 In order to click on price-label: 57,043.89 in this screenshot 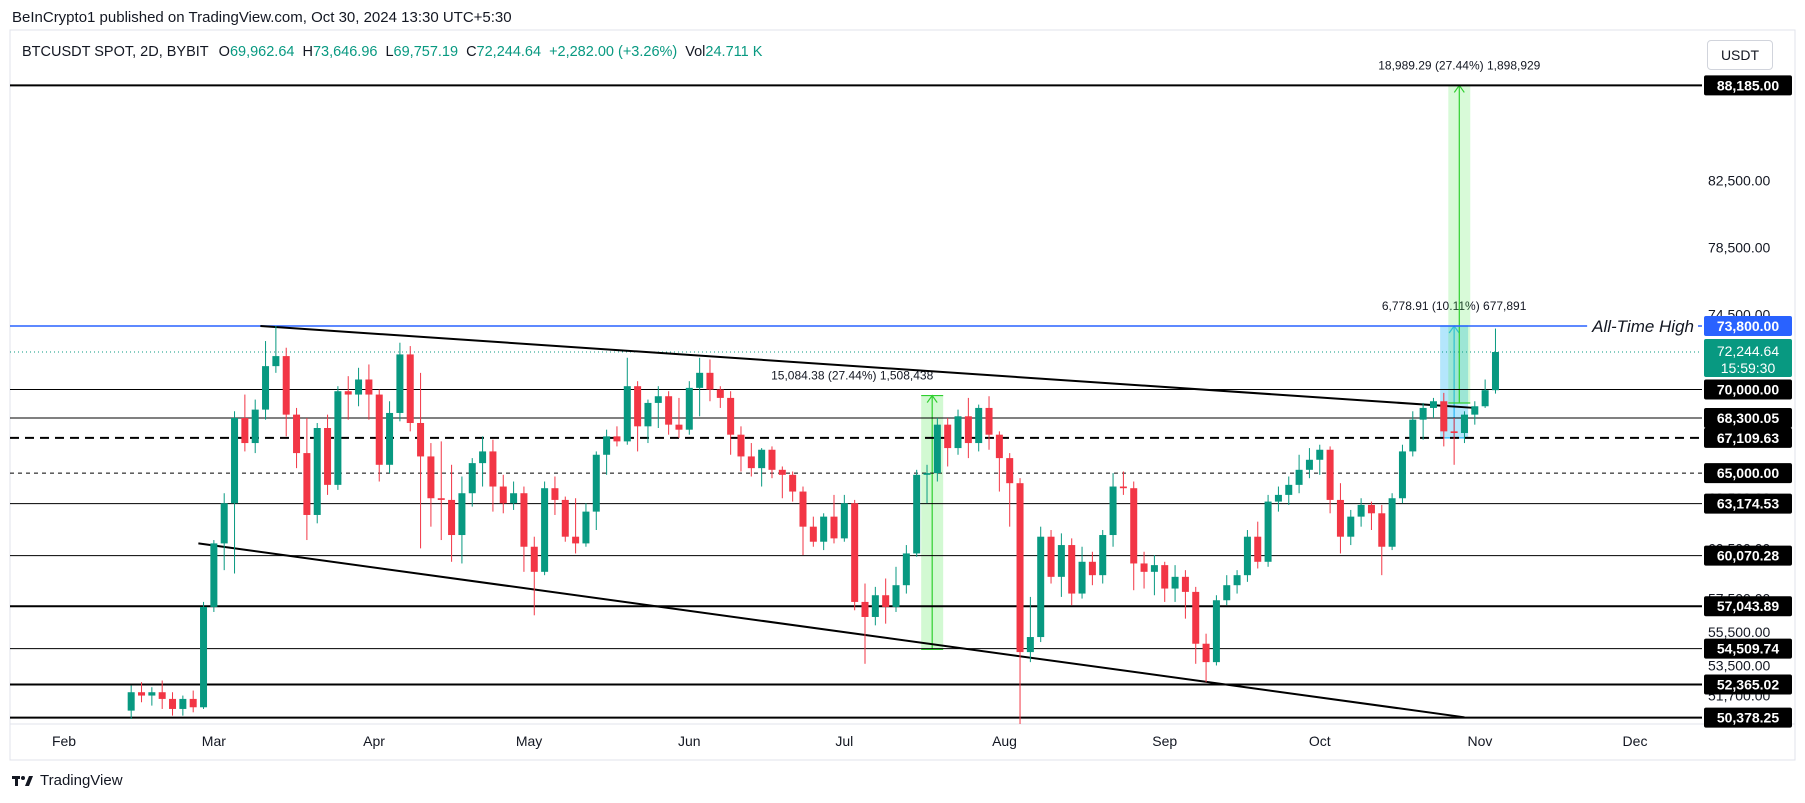, I will do `click(1748, 606)`.